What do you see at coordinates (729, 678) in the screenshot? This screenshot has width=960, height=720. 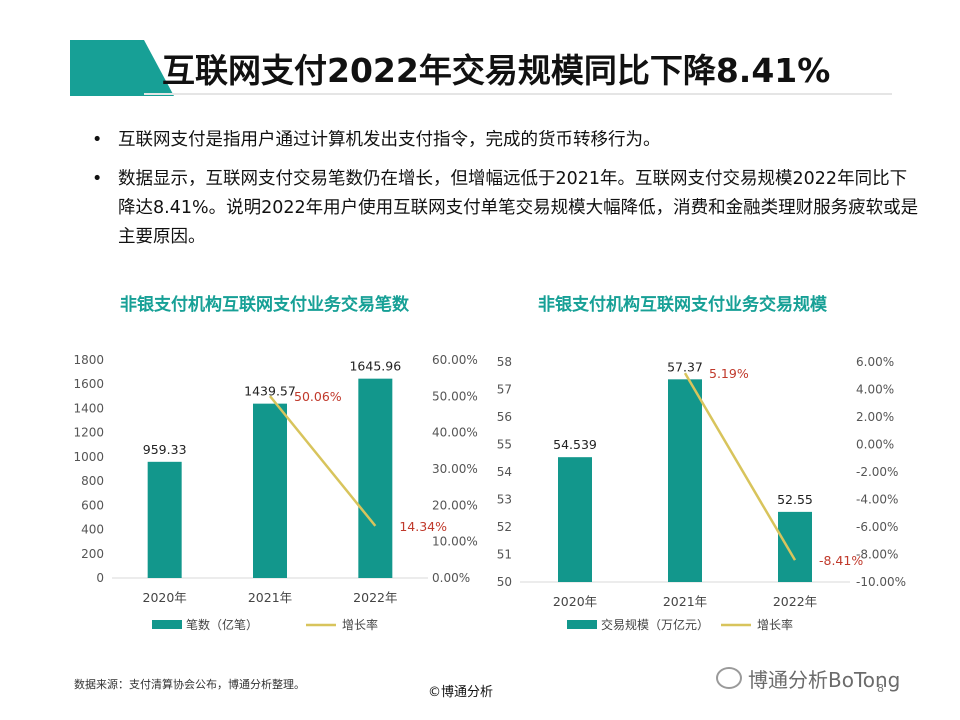 I see `wechat-icon` at bounding box center [729, 678].